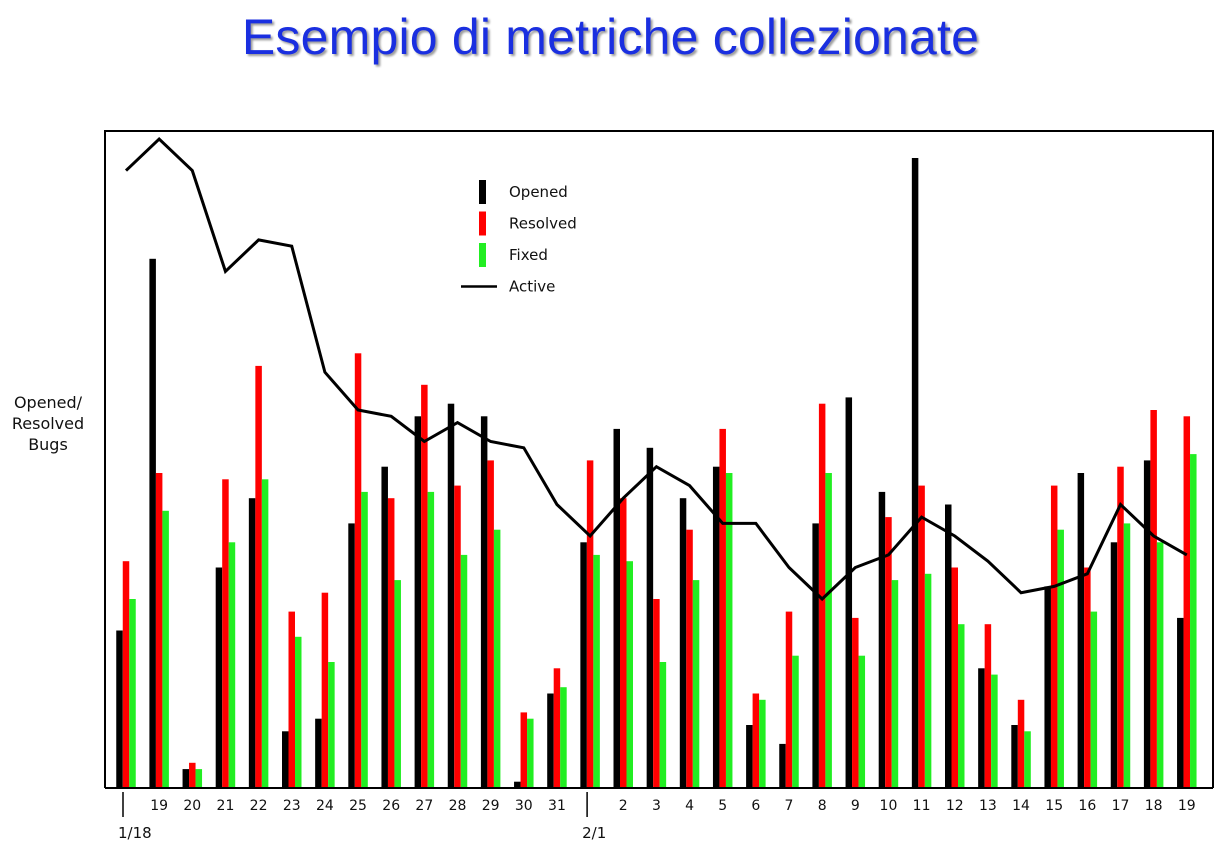 This screenshot has width=1221, height=847. I want to click on x-tick-label-7: 25, so click(358, 806).